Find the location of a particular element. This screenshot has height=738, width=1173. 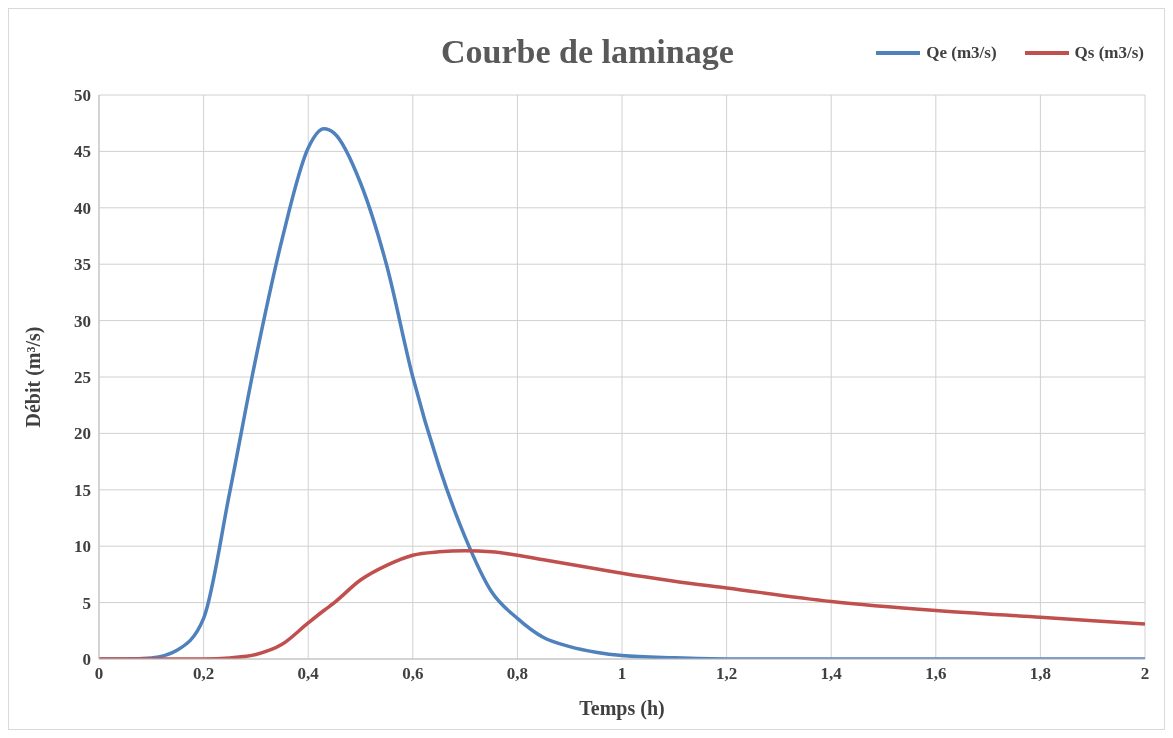

x-tick-label: 1,8 is located at coordinates (1040, 674).